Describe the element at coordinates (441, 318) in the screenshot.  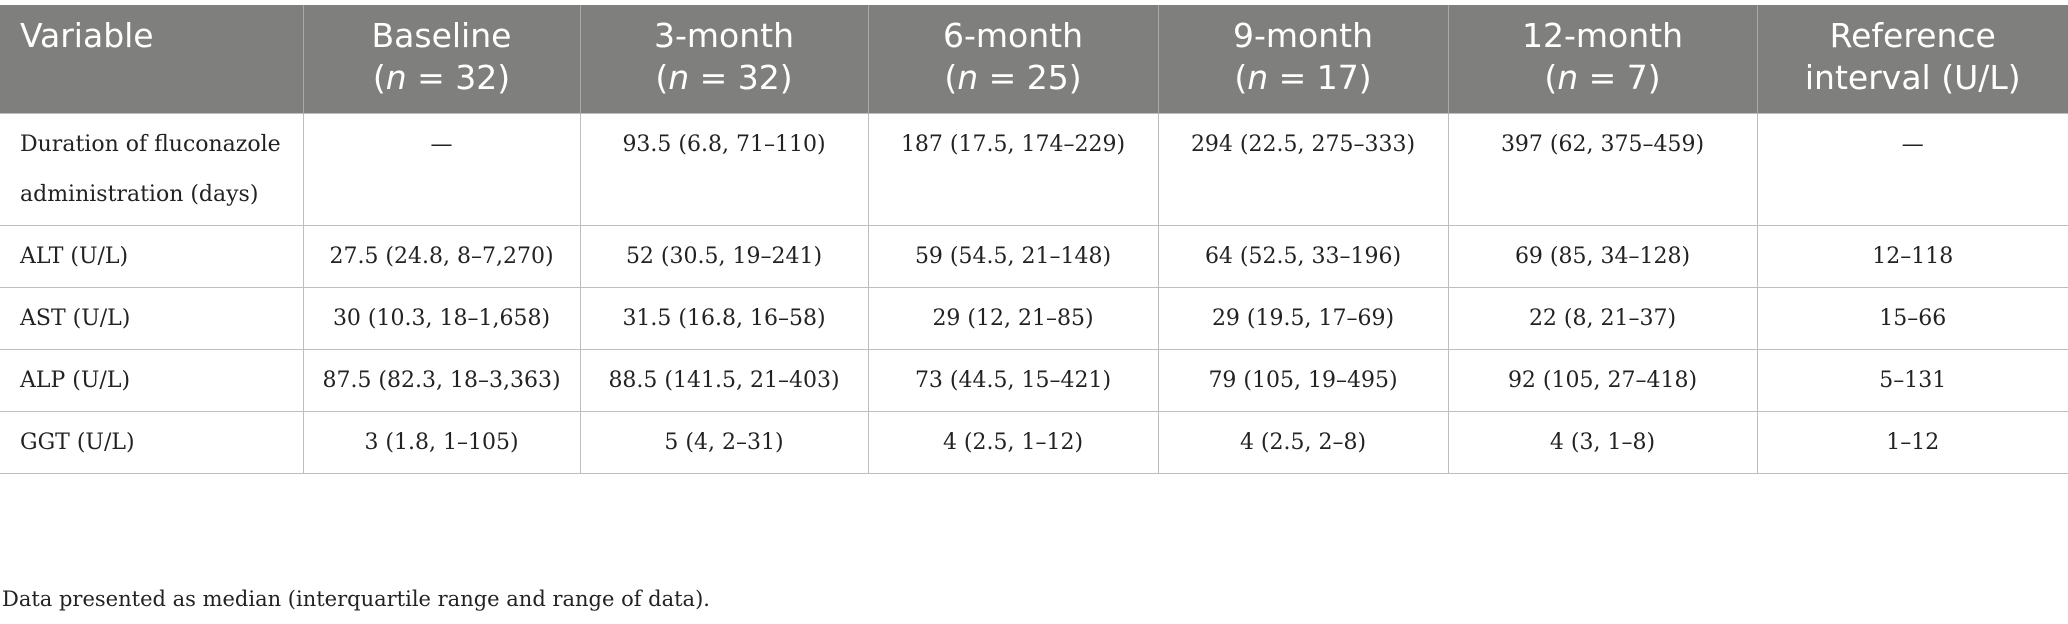
I see `value-cell: 30 (10.3, 18–1,658)` at that location.